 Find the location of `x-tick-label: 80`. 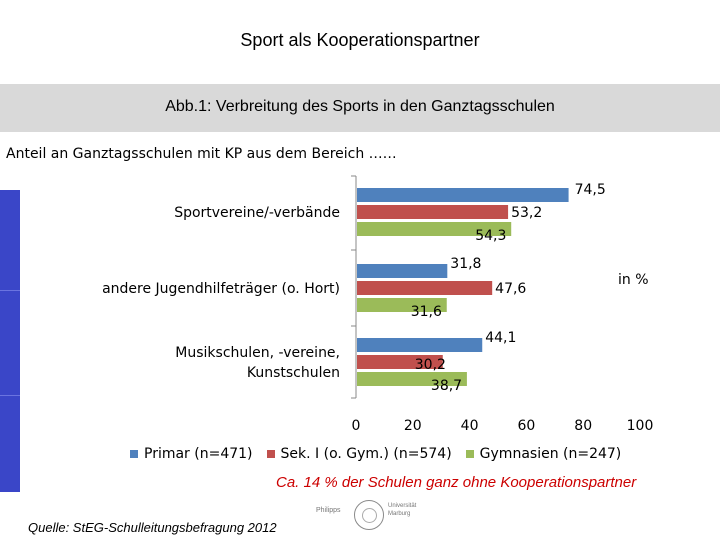

x-tick-label: 80 is located at coordinates (583, 426).